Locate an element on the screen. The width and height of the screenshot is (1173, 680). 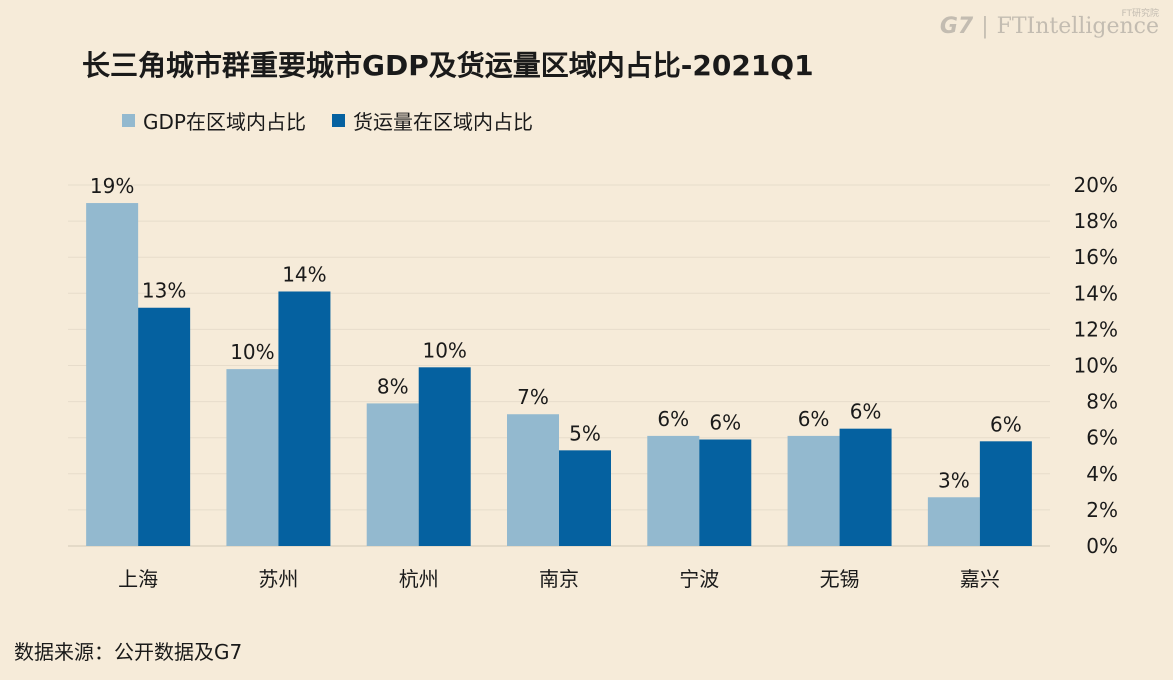
legend-swatch-freight is located at coordinates (338, 120).